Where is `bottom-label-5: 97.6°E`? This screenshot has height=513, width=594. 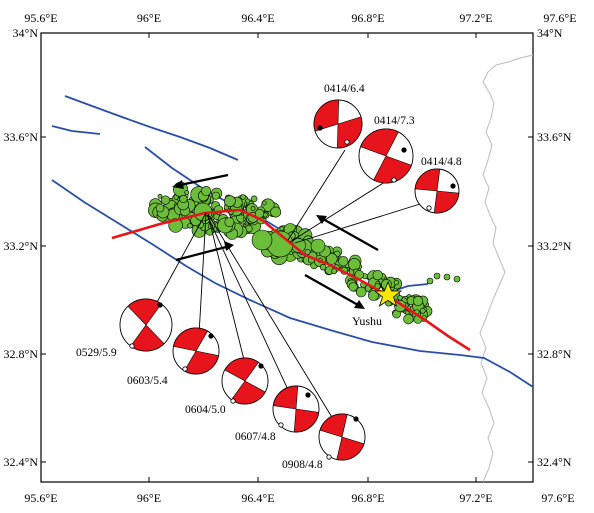 bottom-label-5: 97.6°E is located at coordinates (557, 498).